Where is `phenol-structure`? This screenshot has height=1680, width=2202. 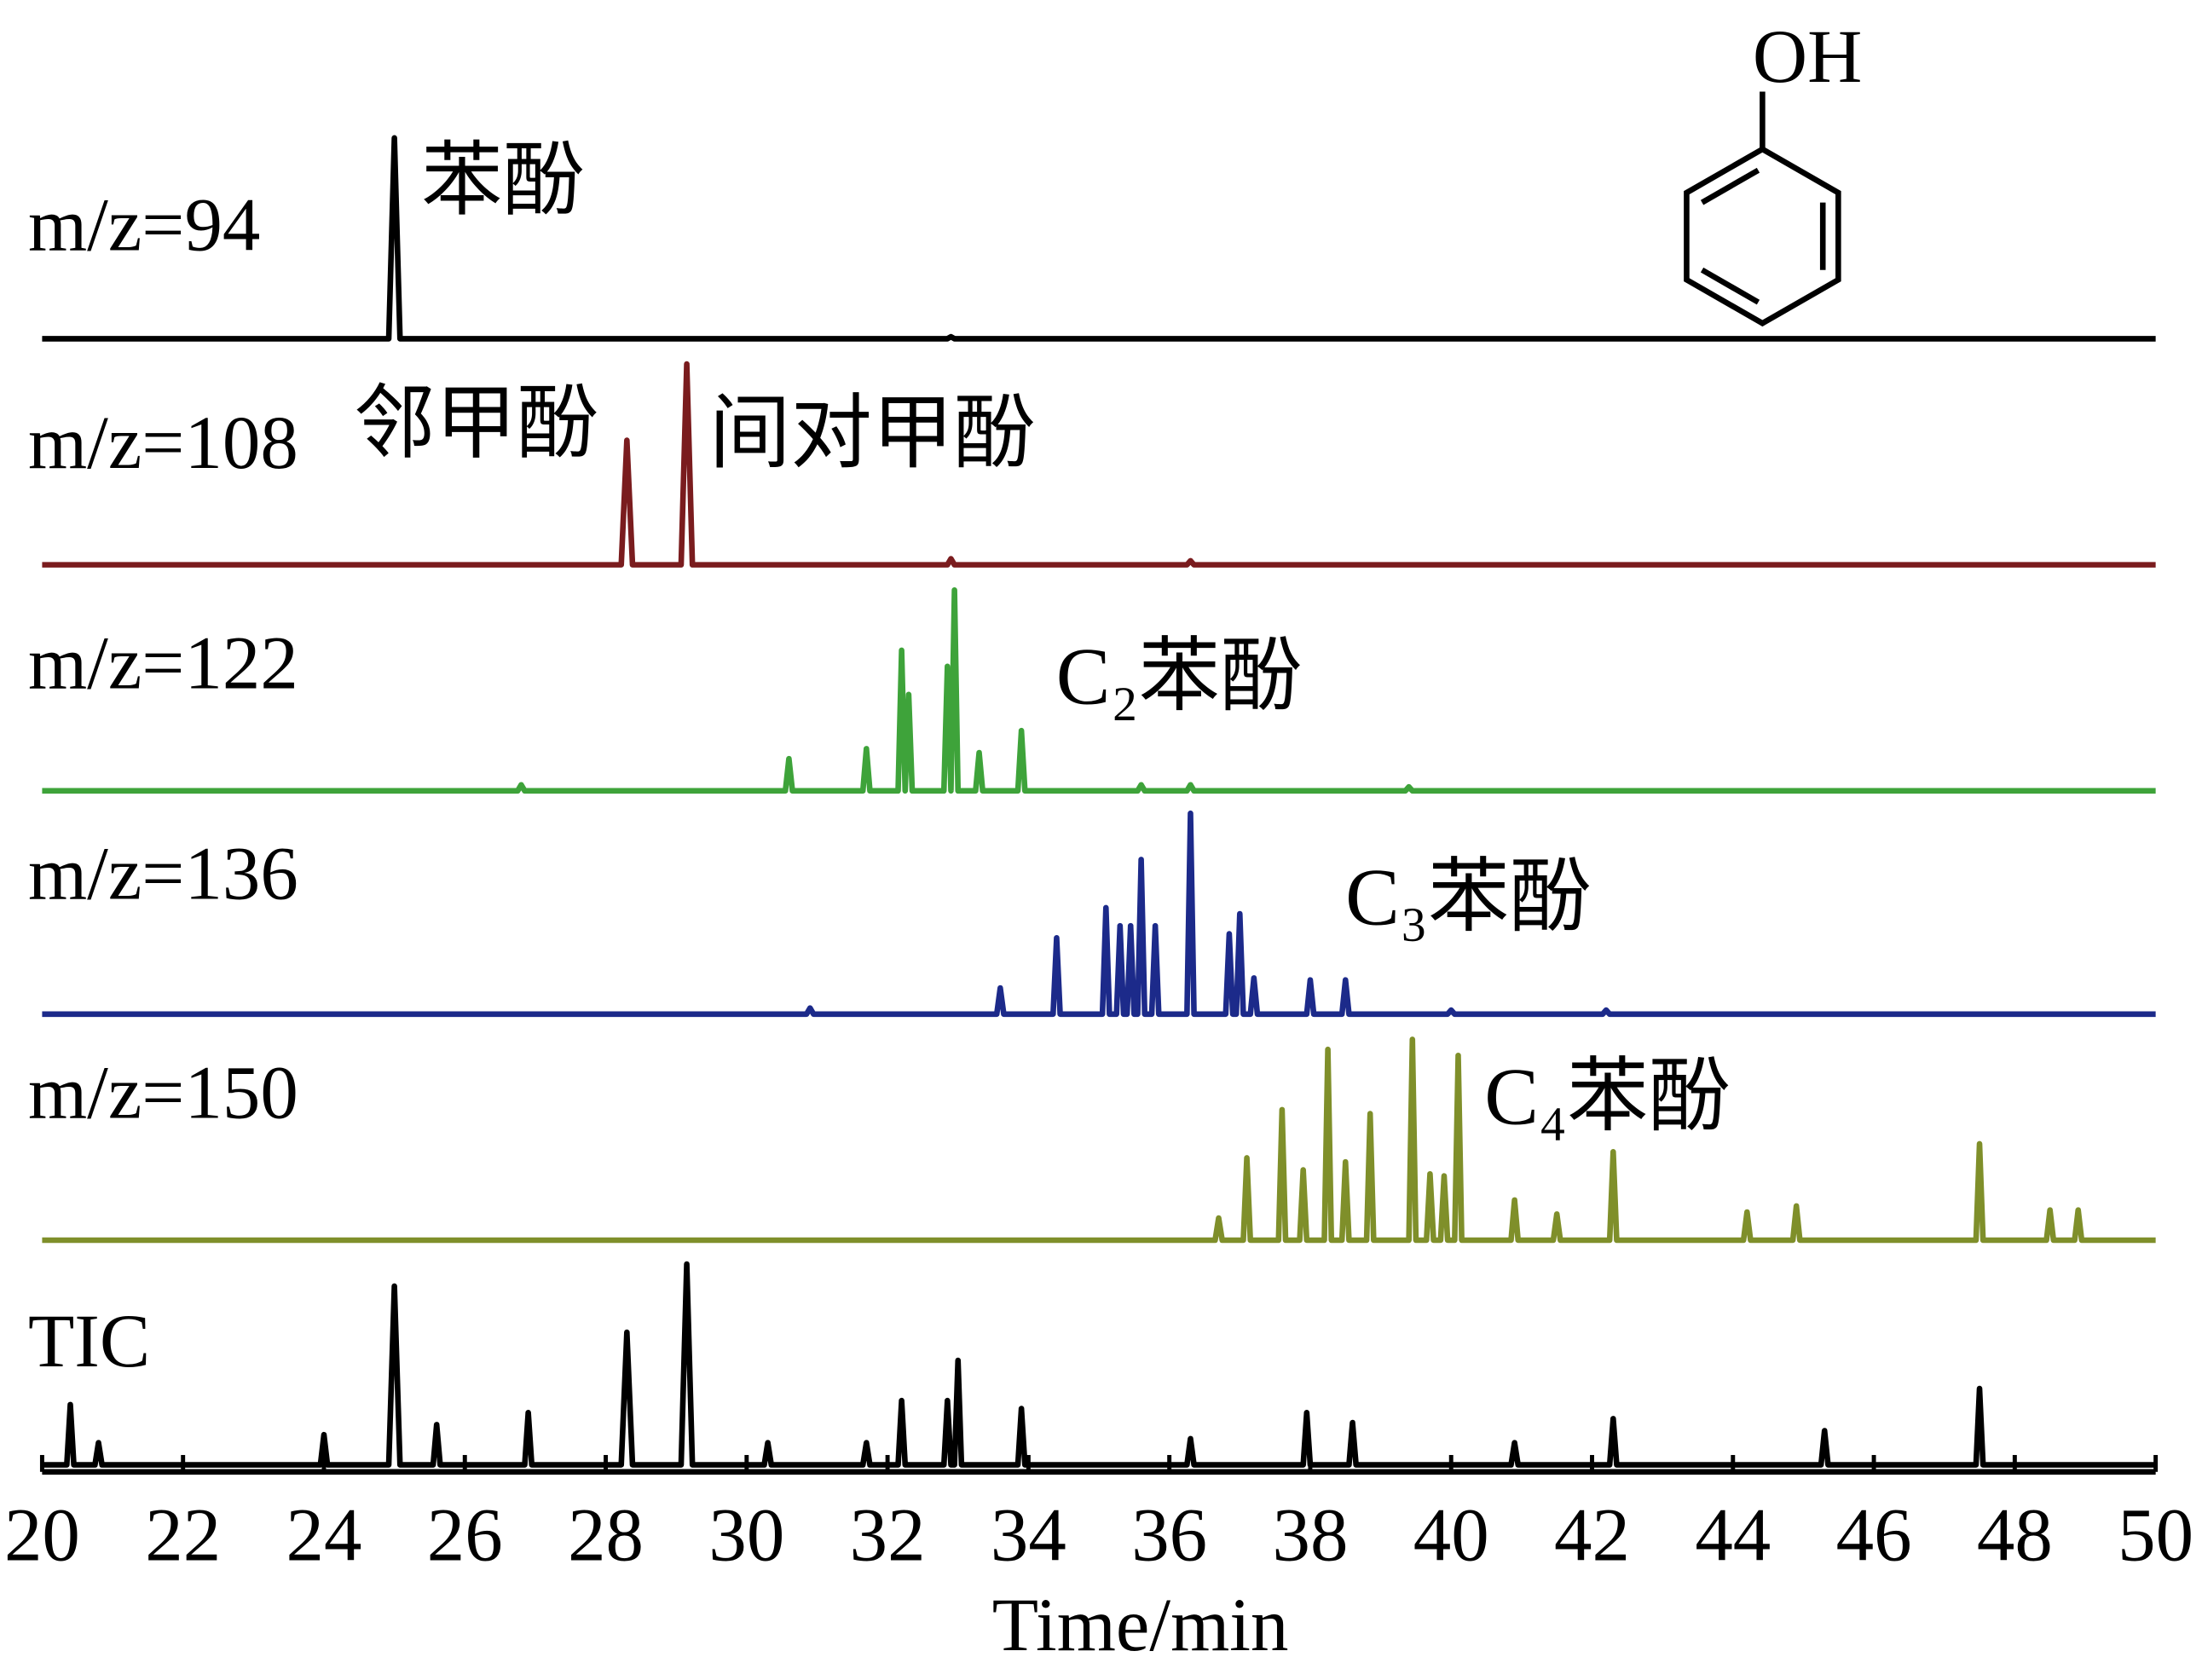
phenol-structure is located at coordinates (1762, 209).